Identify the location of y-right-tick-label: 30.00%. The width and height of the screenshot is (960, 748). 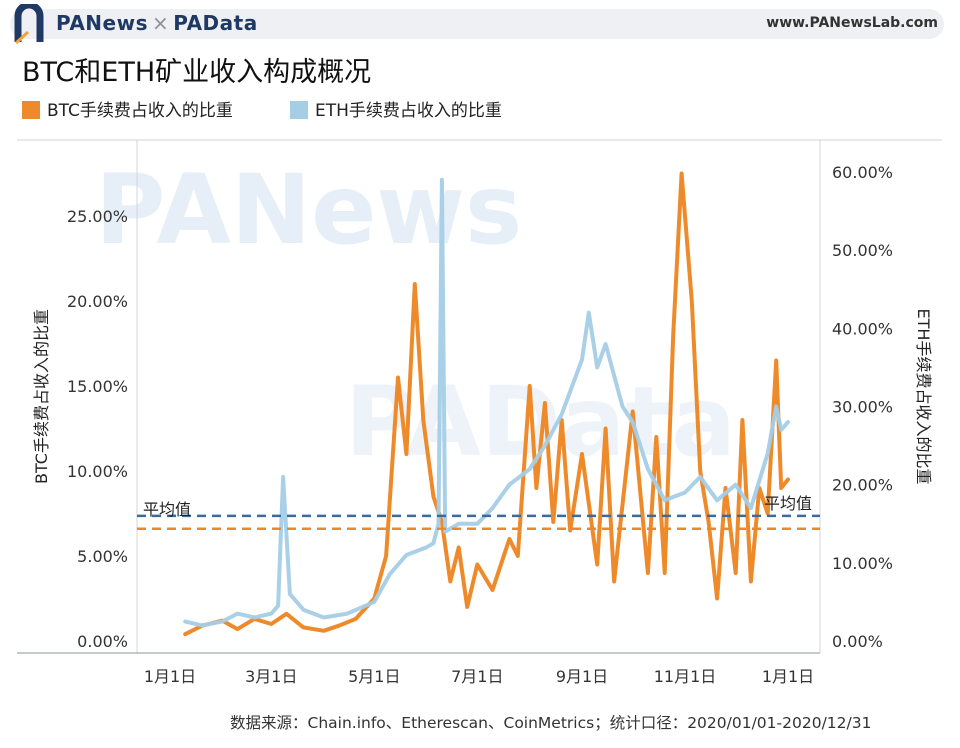
(862, 407).